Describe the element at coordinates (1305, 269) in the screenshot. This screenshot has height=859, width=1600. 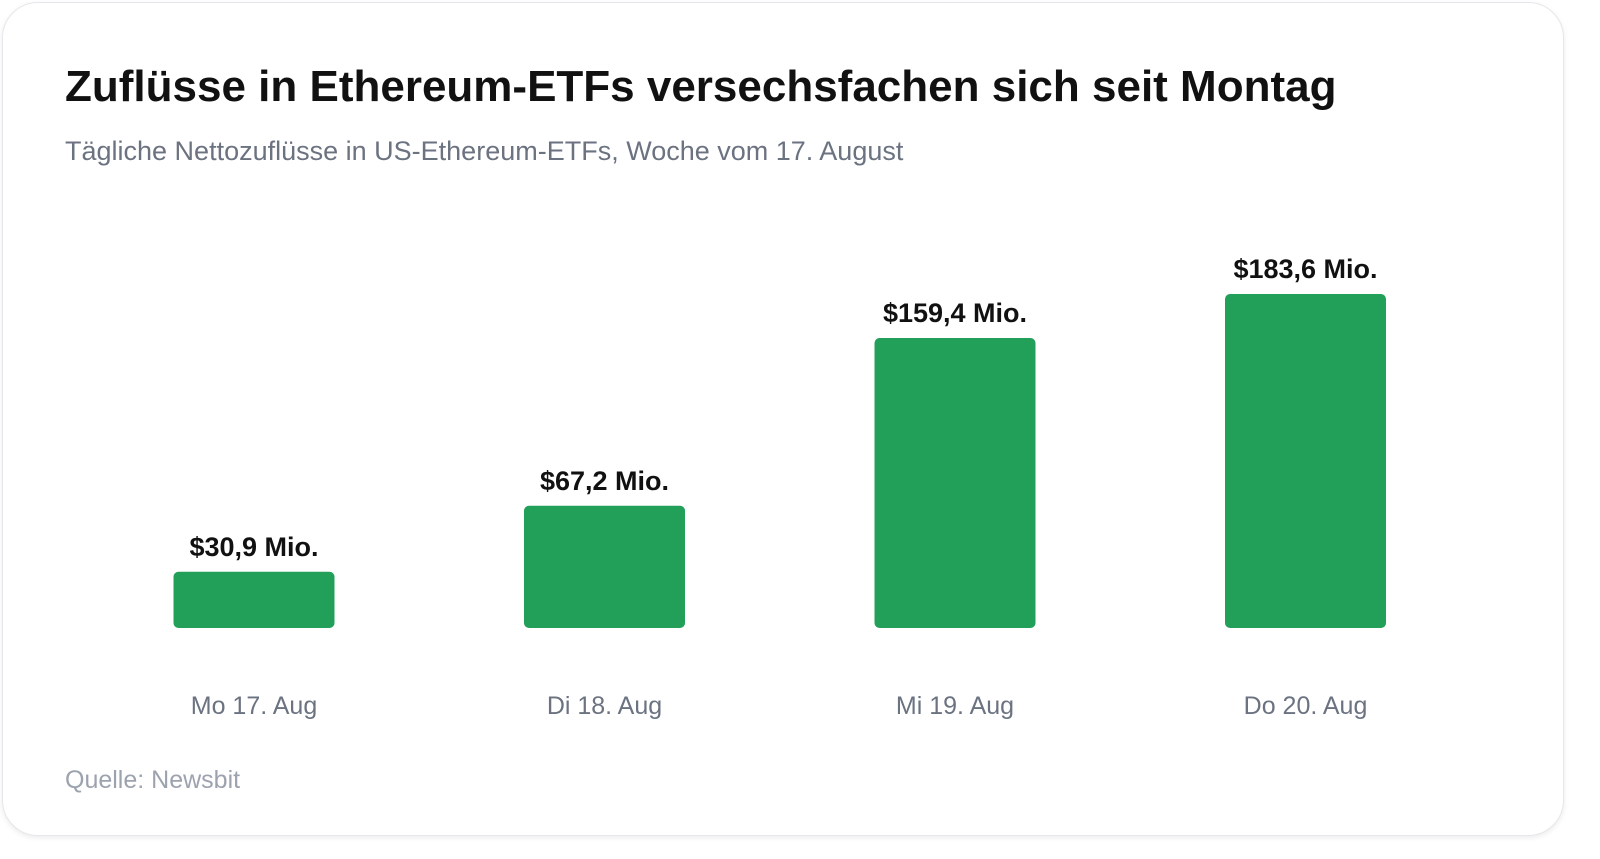
I see `bar-value-label: $183,6 Mio.` at that location.